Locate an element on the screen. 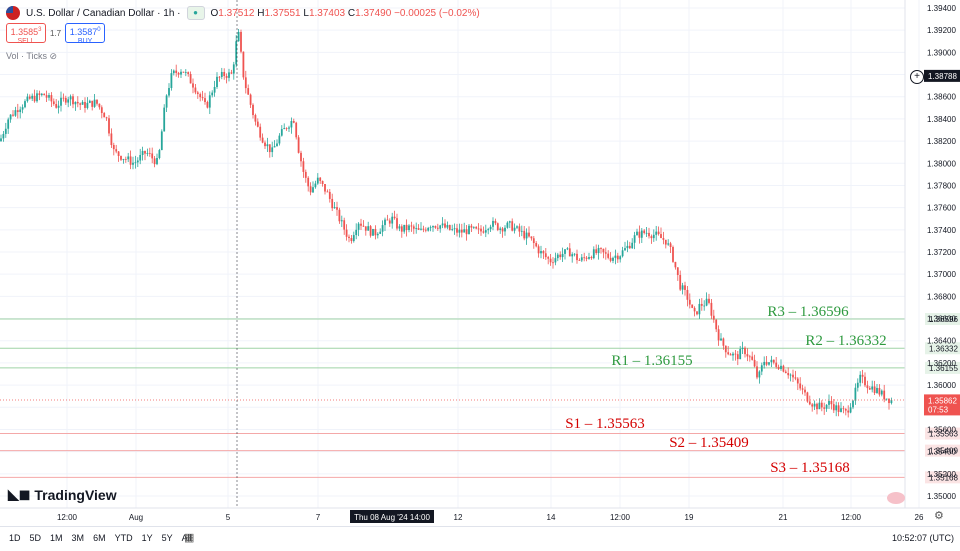 The height and width of the screenshot is (551, 960). range-button-6m: 6M is located at coordinates (99, 538).